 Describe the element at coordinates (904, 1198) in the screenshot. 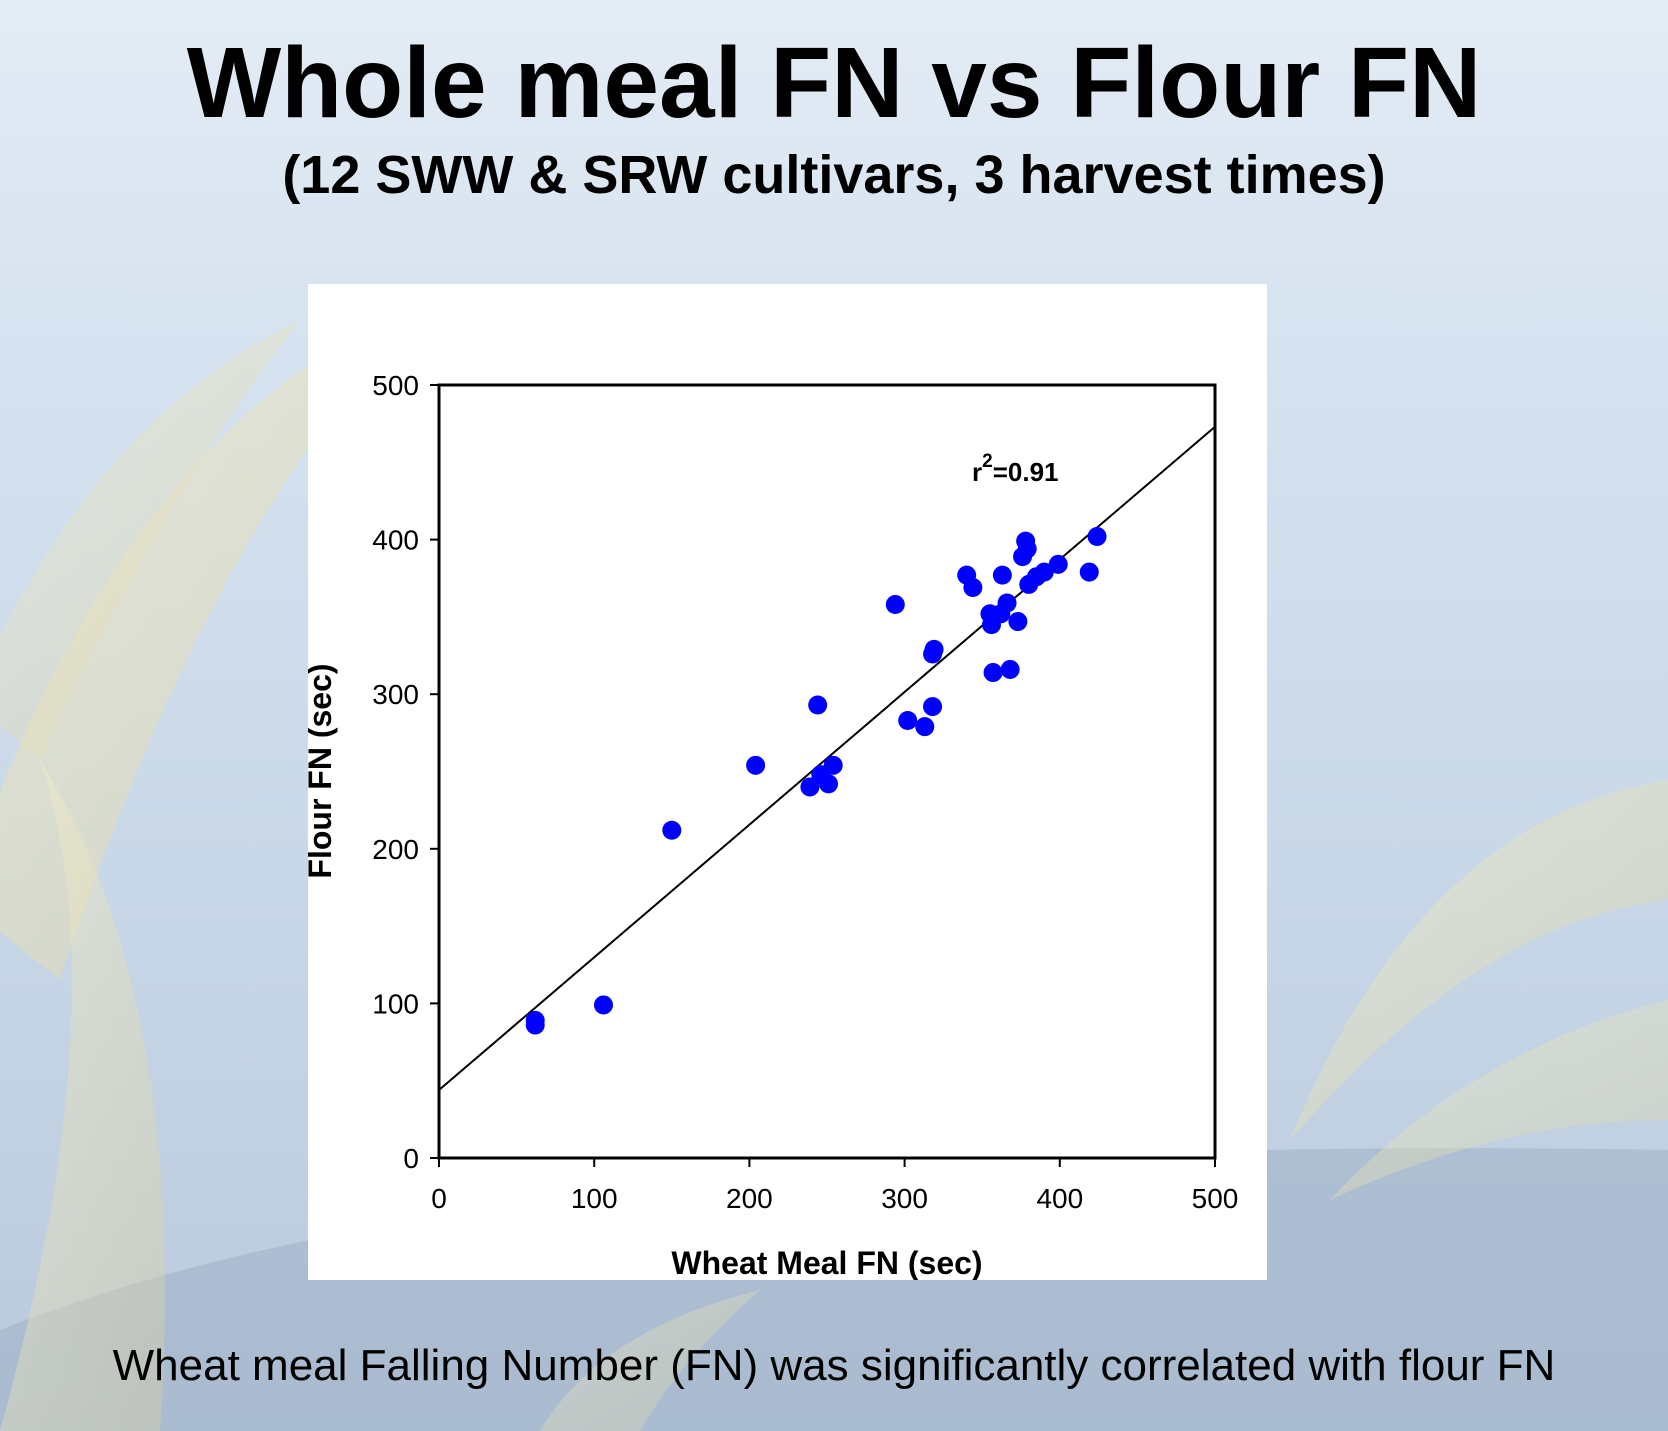

I see `x-tick-label: 300` at that location.